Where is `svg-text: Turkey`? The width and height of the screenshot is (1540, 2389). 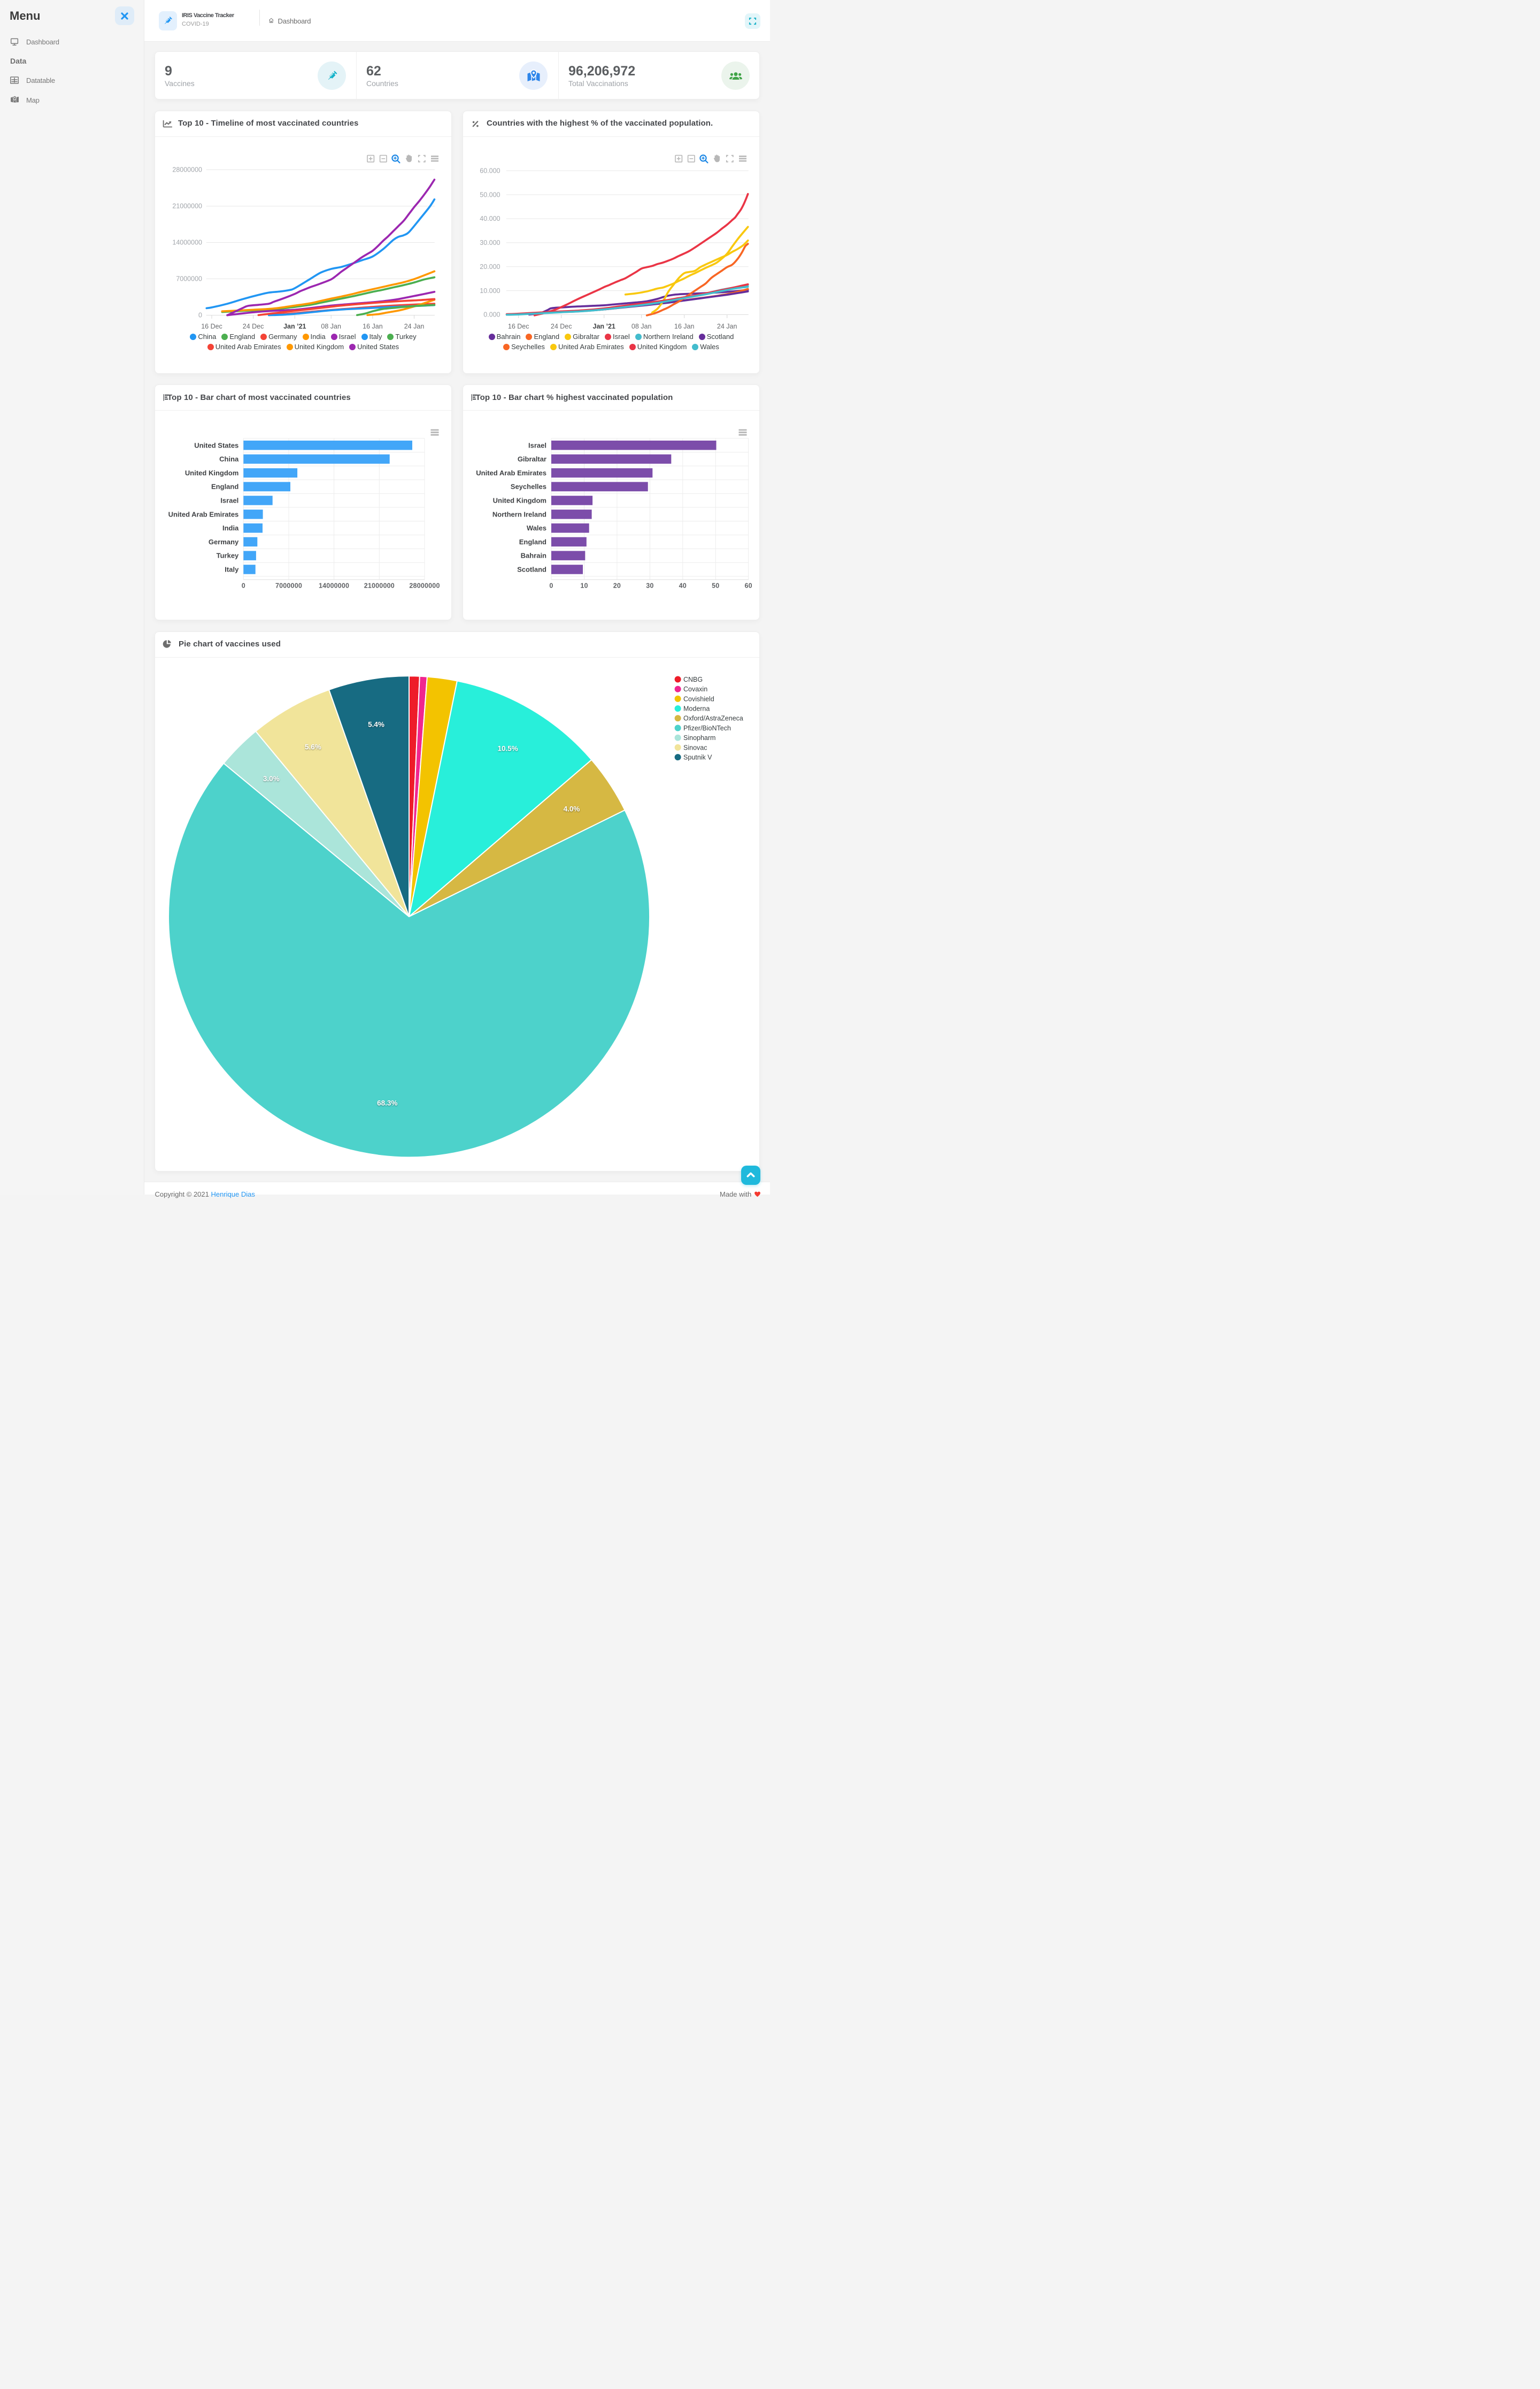
svg-text: Turkey is located at coordinates (228, 556).